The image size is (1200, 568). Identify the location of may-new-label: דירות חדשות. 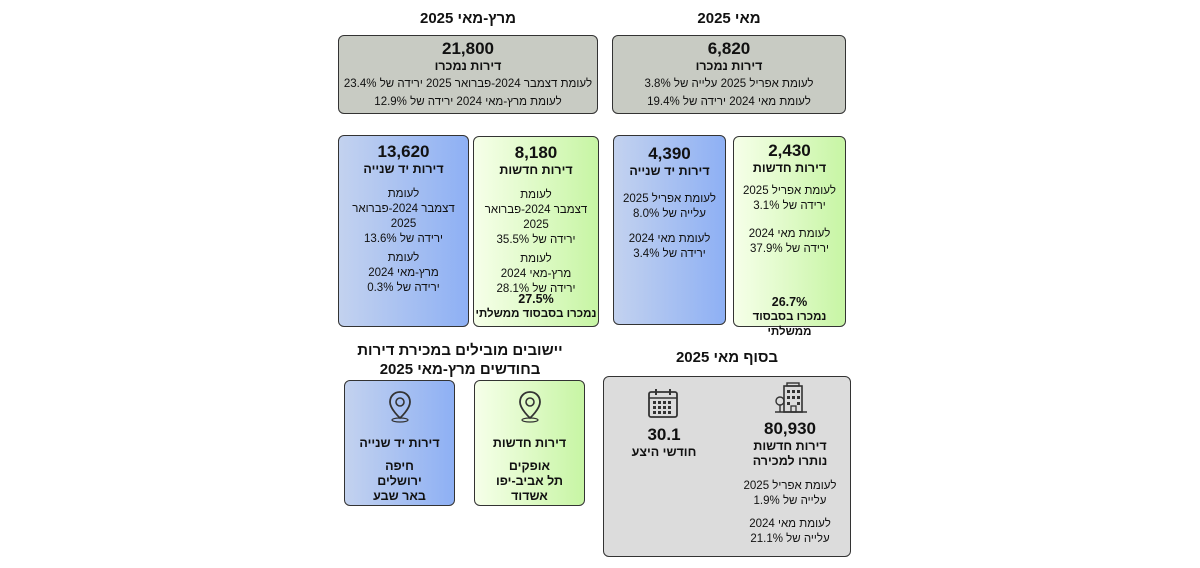
(789, 168).